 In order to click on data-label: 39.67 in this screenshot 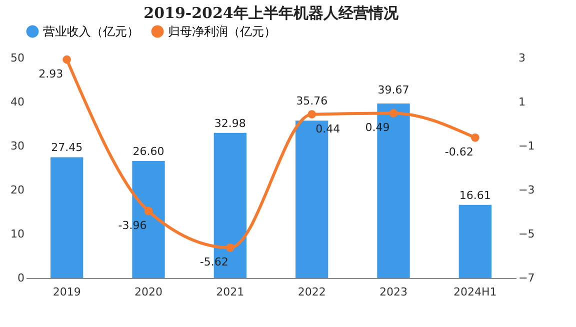, I will do `click(394, 89)`.